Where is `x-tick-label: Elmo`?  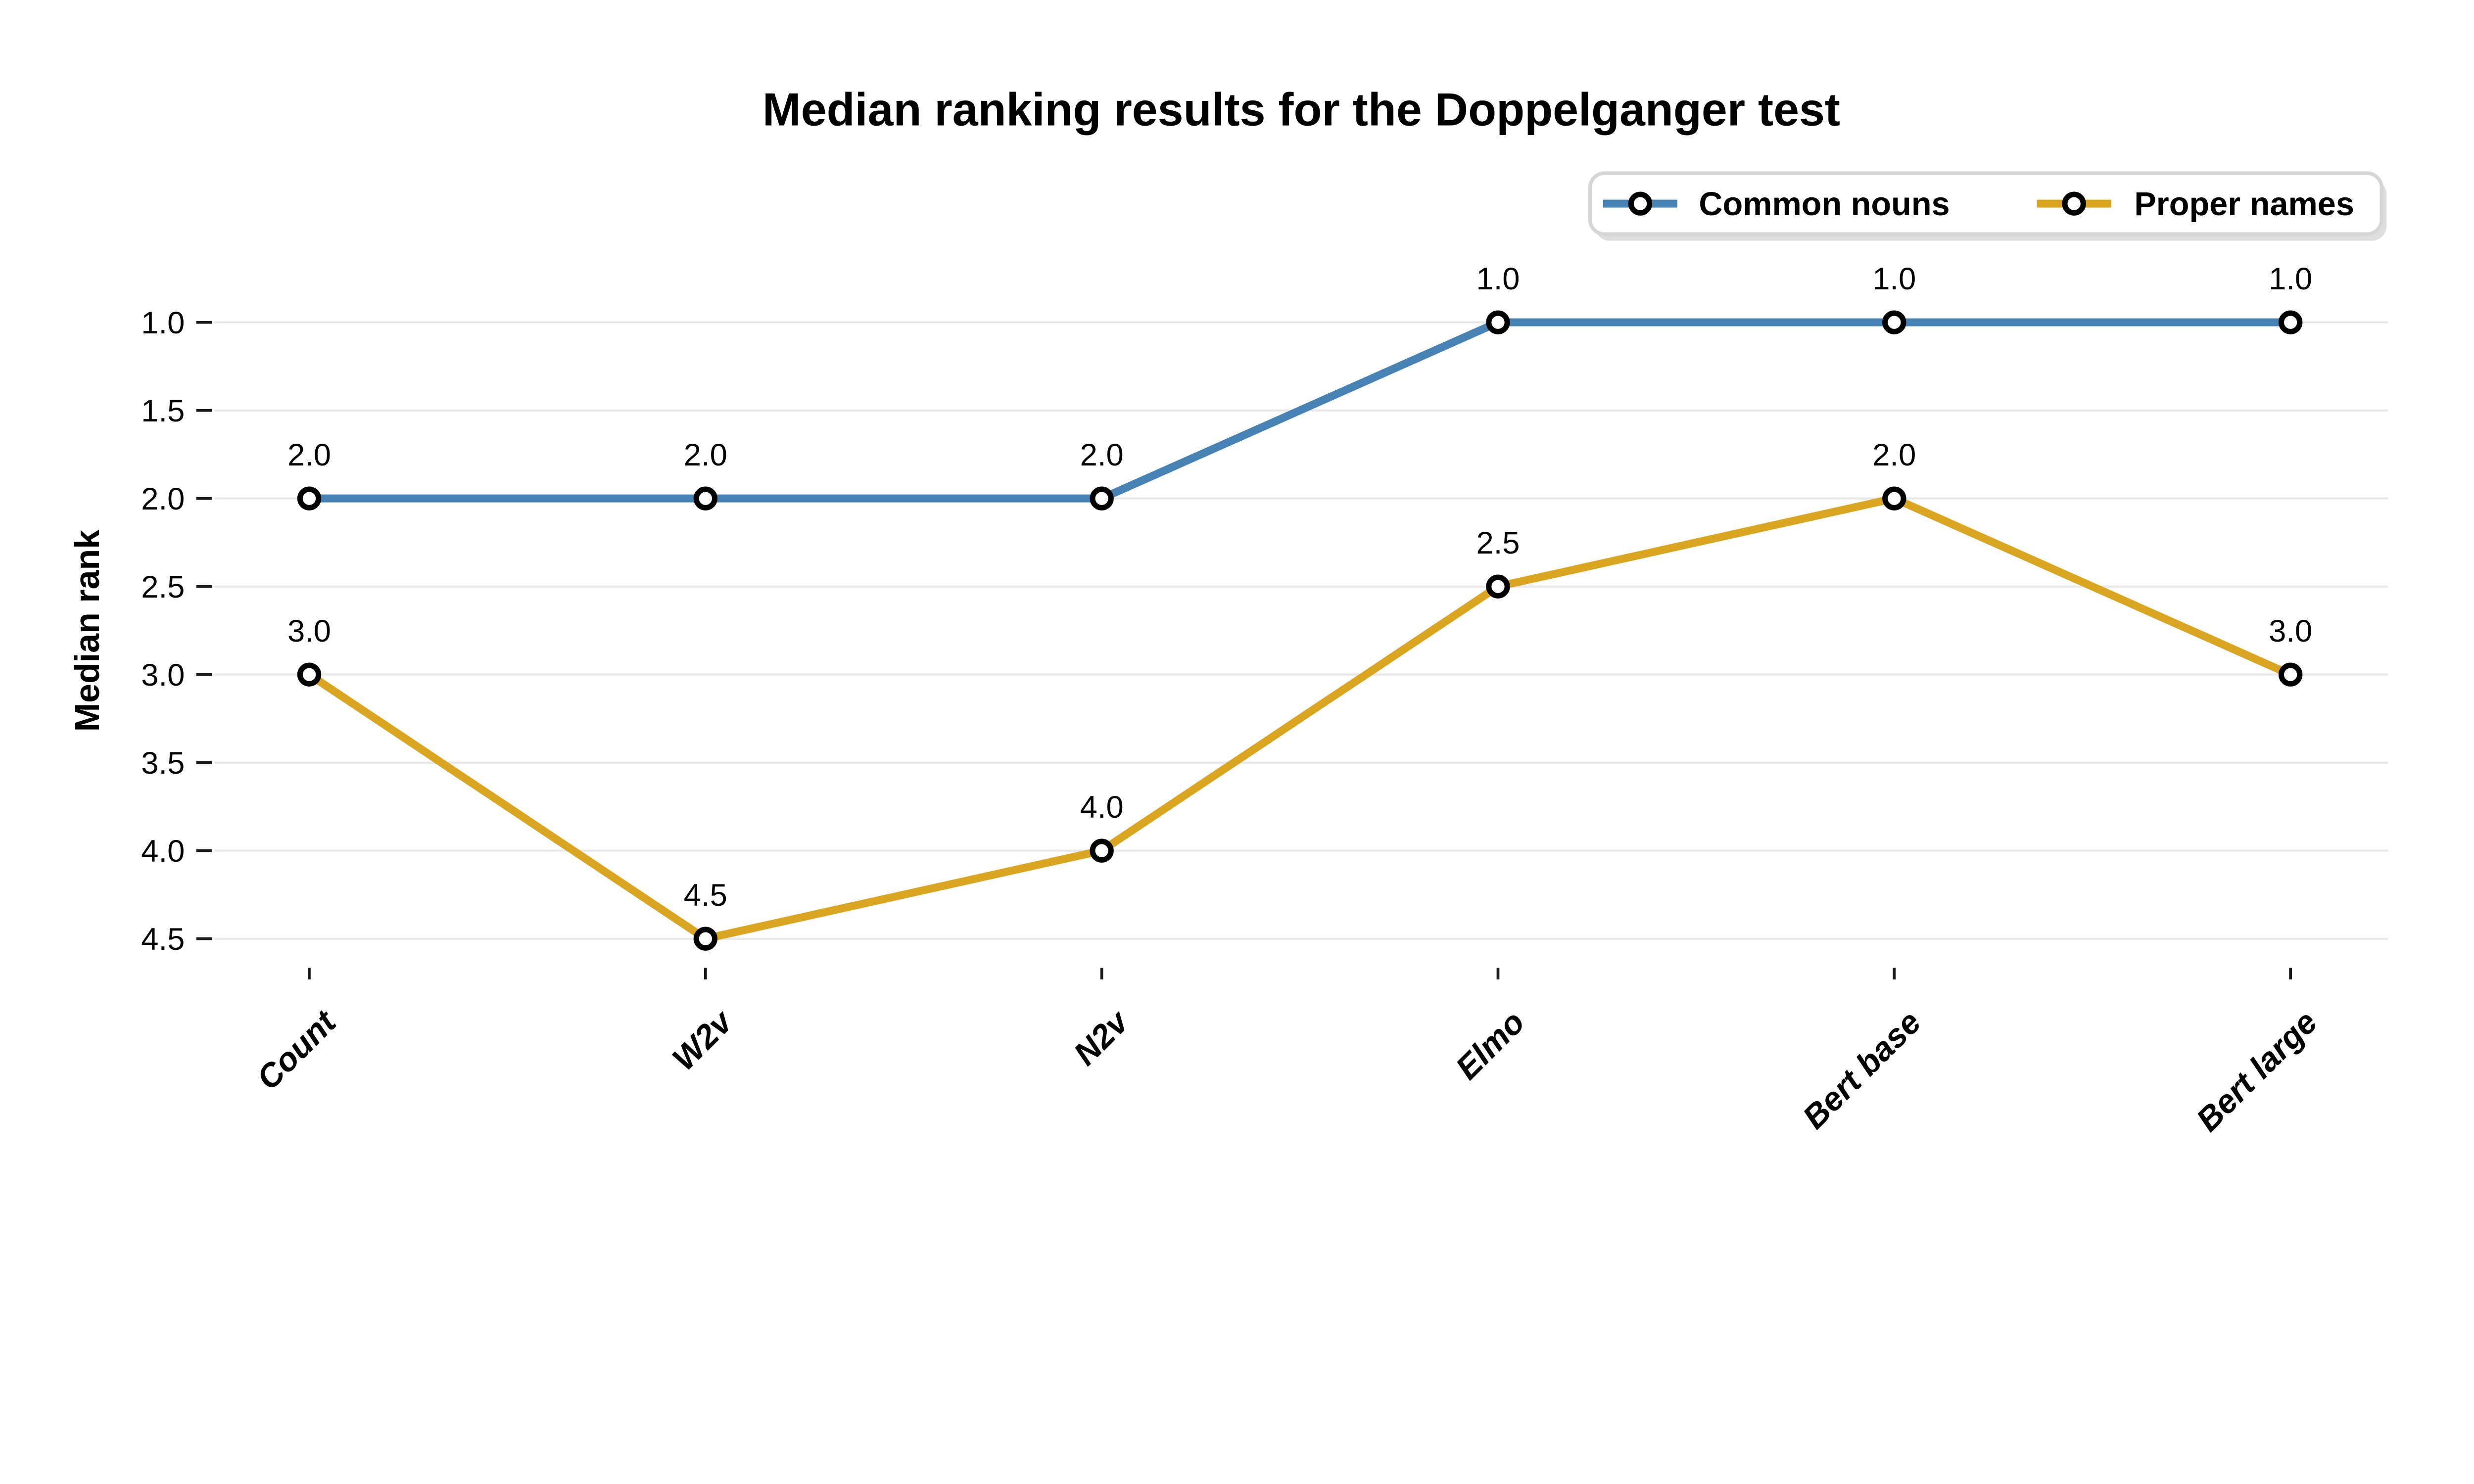 x-tick-label: Elmo is located at coordinates (1491, 1045).